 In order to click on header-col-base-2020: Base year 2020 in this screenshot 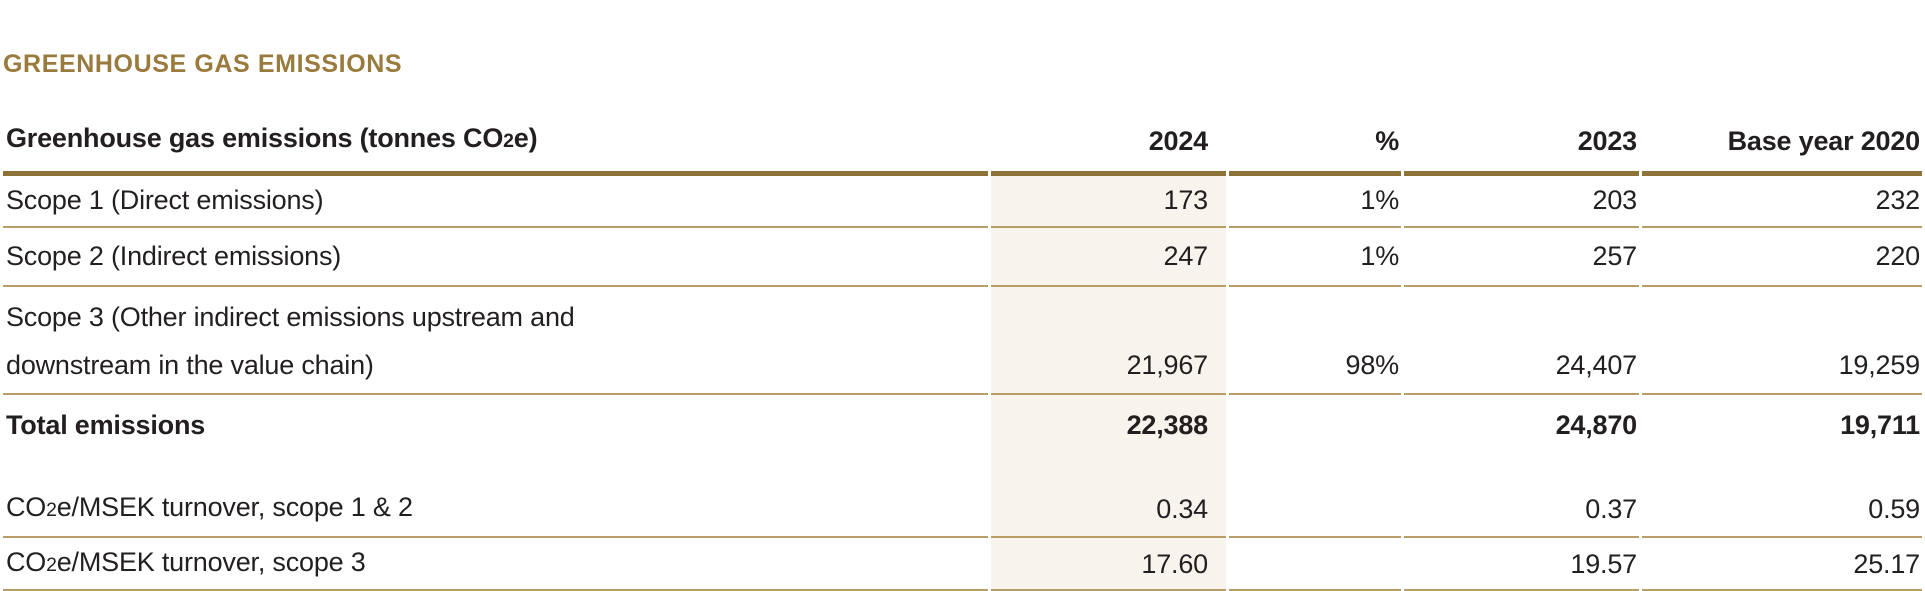, I will do `click(1782, 134)`.